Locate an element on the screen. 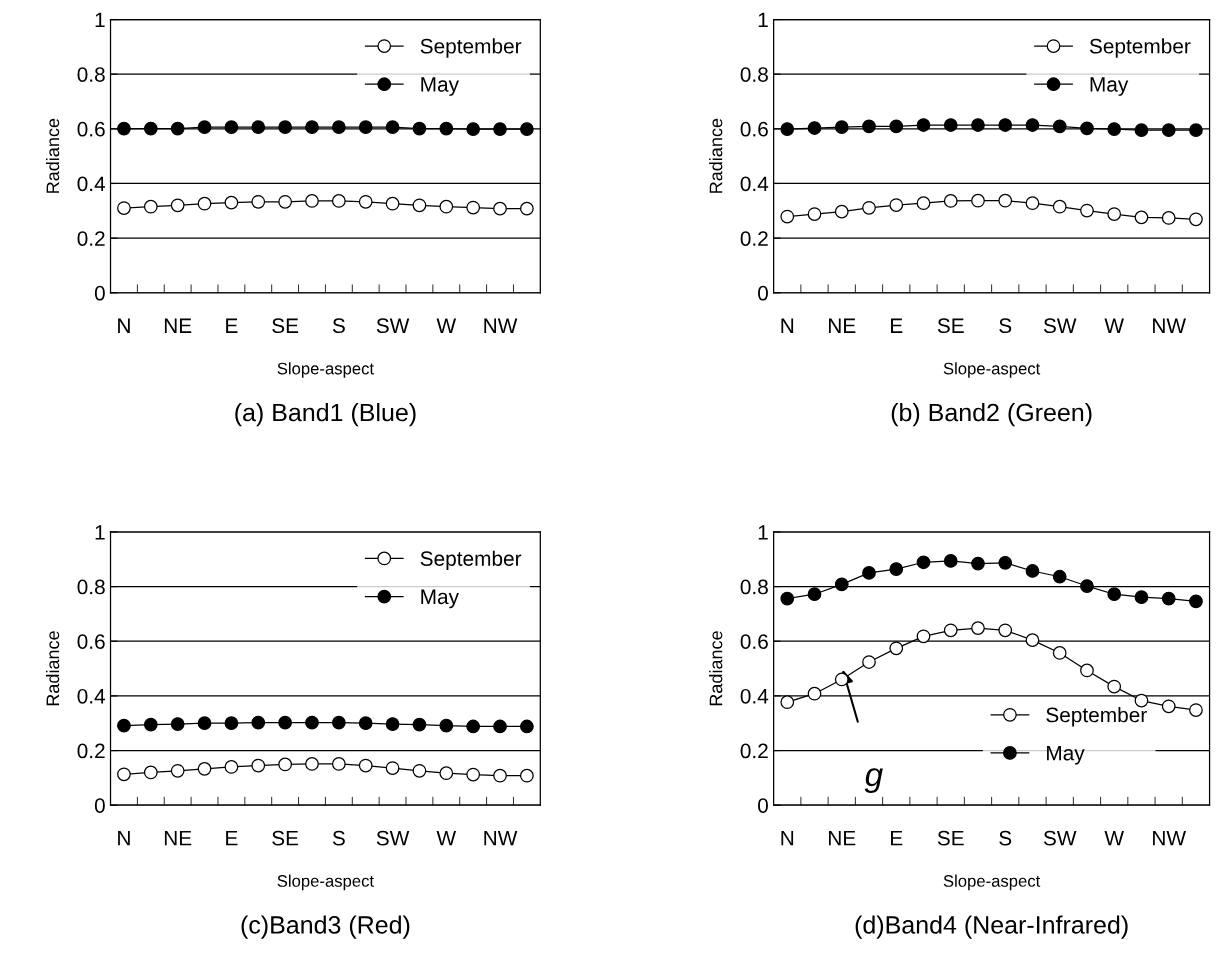  y-tick-label: 1 is located at coordinates (100, 20).